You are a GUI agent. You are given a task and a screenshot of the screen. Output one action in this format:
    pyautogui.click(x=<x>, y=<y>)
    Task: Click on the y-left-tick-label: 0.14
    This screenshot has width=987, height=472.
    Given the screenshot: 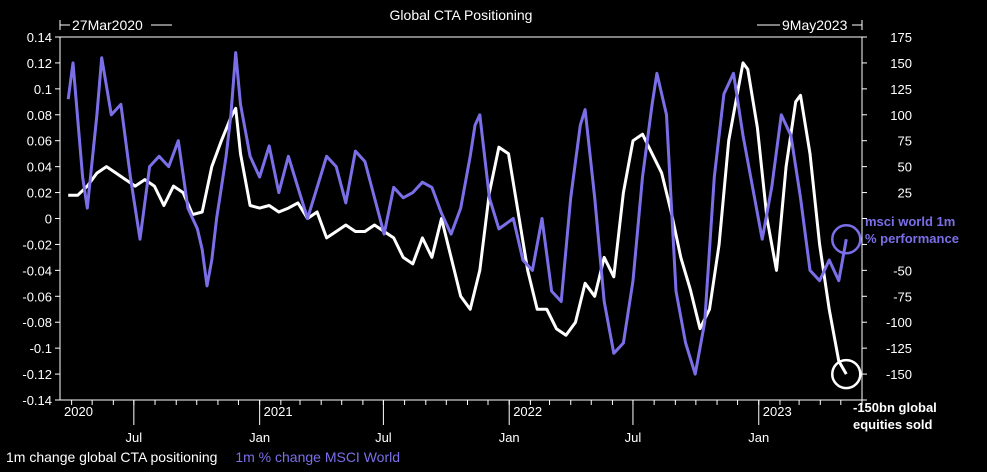 What is the action you would take?
    pyautogui.click(x=39, y=37)
    